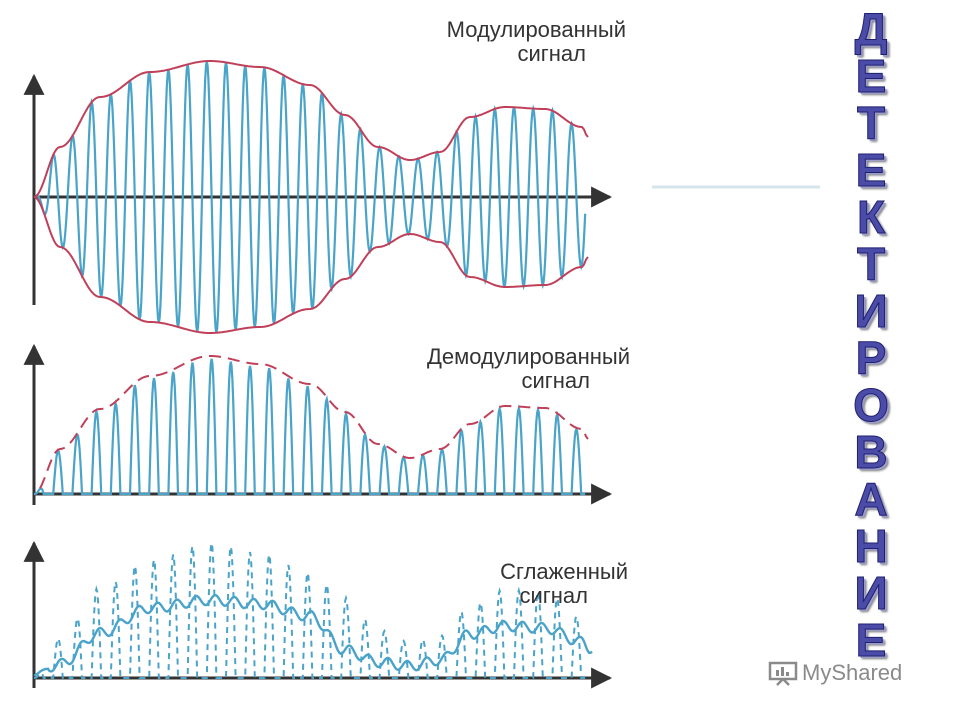  I want to click on smoothed-label-line2: сигнал, so click(553, 595).